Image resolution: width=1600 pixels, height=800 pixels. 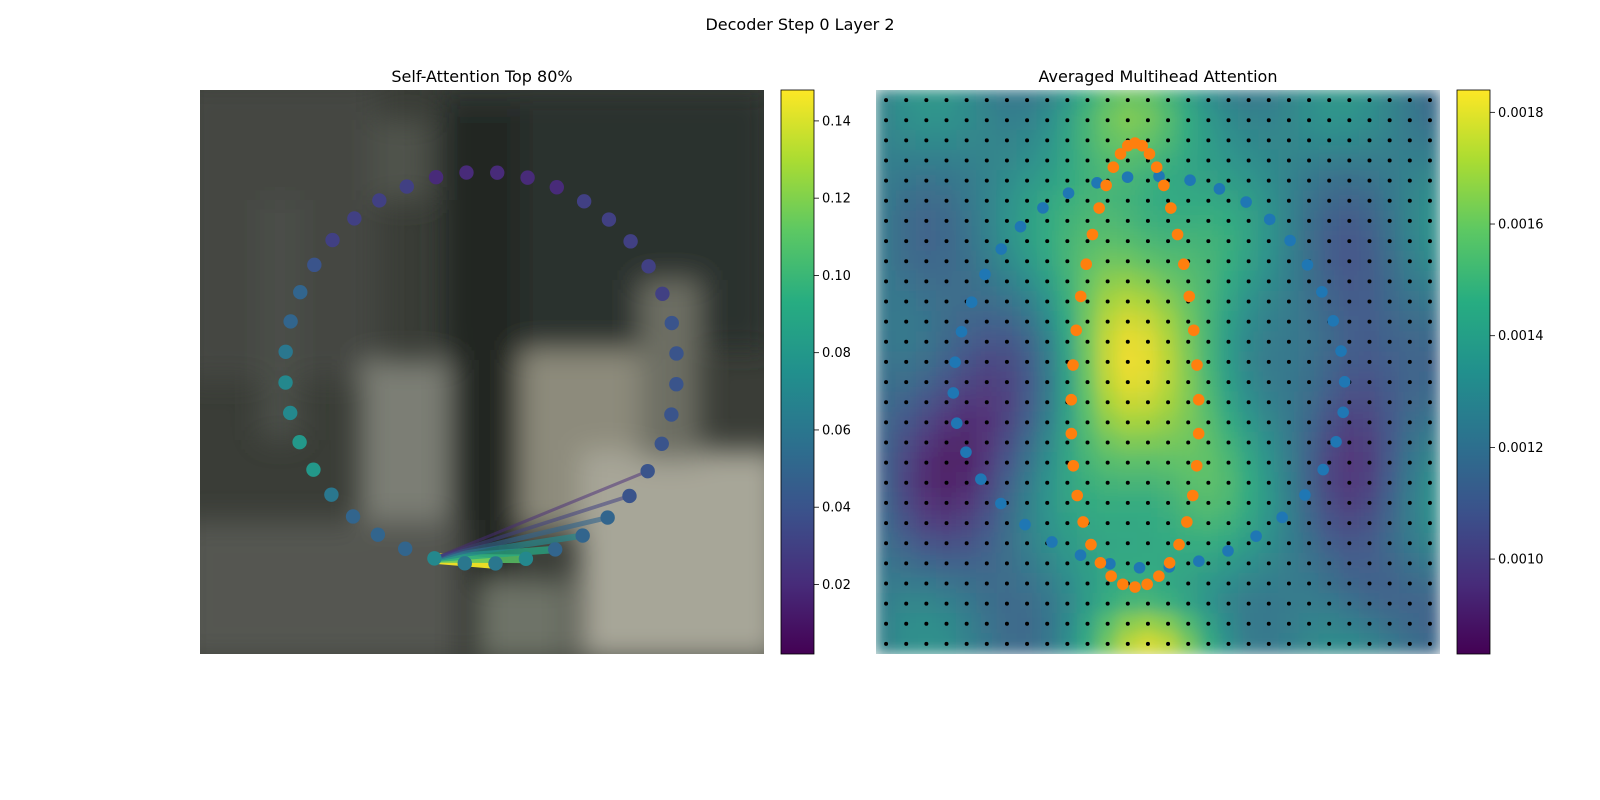 What do you see at coordinates (1521, 225) in the screenshot?
I see `right-colorbar-tick-label: 0.0016` at bounding box center [1521, 225].